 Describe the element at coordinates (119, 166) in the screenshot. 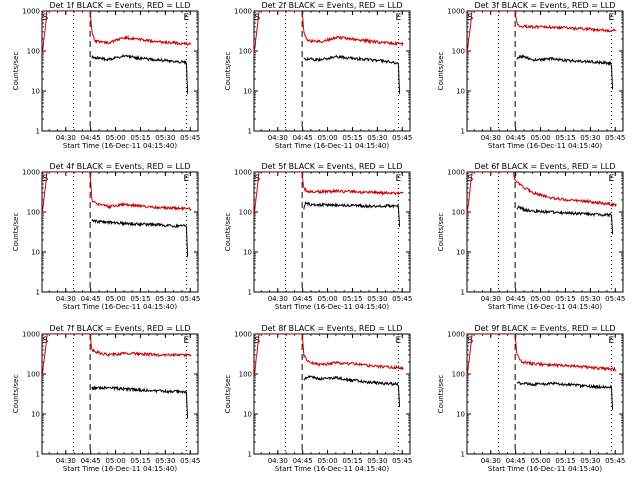

I see `panel-title: Det 4f BLACK = Events, RED = LLD` at that location.